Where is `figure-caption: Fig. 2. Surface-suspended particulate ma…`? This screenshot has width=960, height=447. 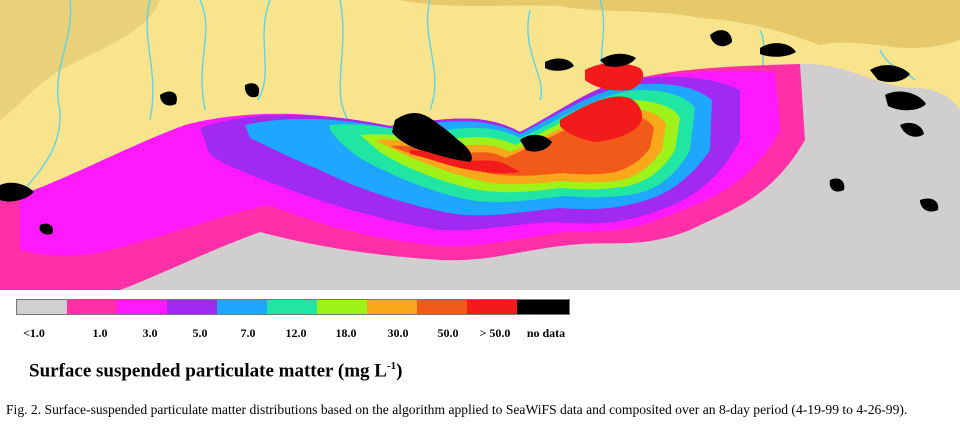 figure-caption: Fig. 2. Surface-suspended particulate ma… is located at coordinates (457, 409).